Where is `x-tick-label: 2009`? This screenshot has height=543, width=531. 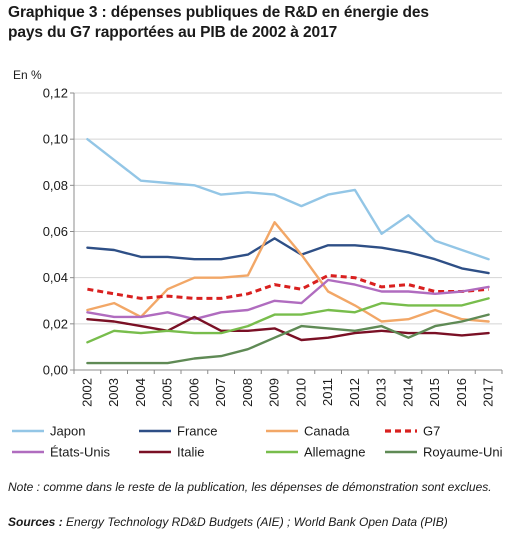
x-tick-label: 2009 is located at coordinates (274, 392).